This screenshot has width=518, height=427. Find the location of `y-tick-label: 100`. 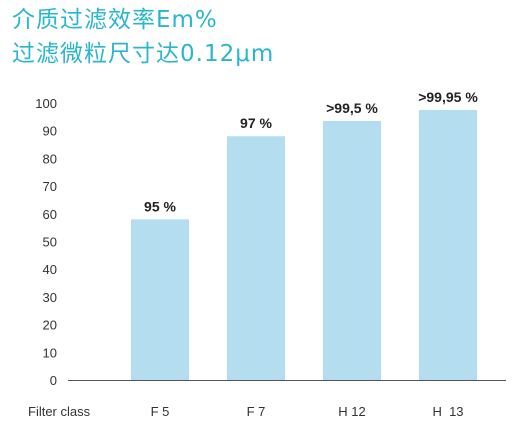

y-tick-label: 100 is located at coordinates (46, 103).